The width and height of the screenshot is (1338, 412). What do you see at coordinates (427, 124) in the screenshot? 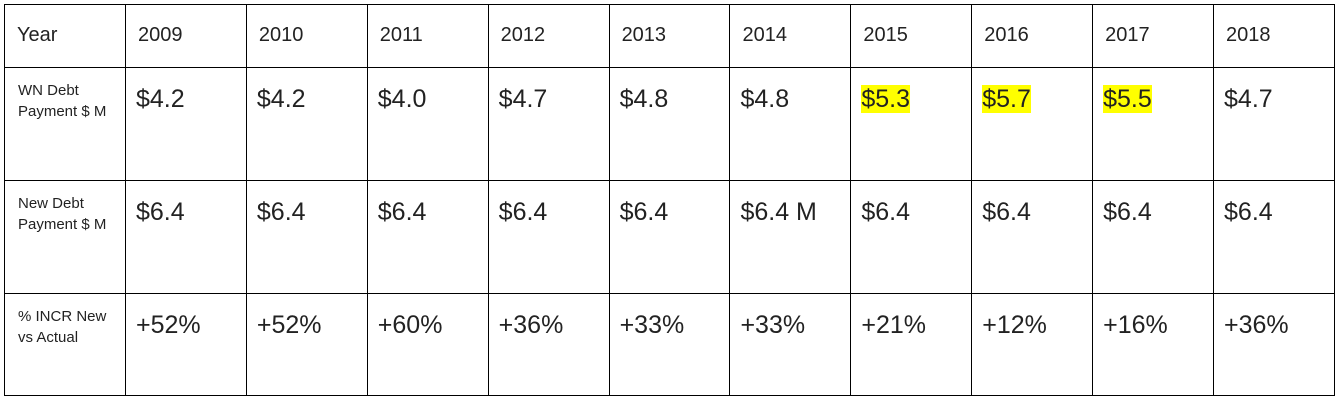
I see `value-cell: $4.0` at bounding box center [427, 124].